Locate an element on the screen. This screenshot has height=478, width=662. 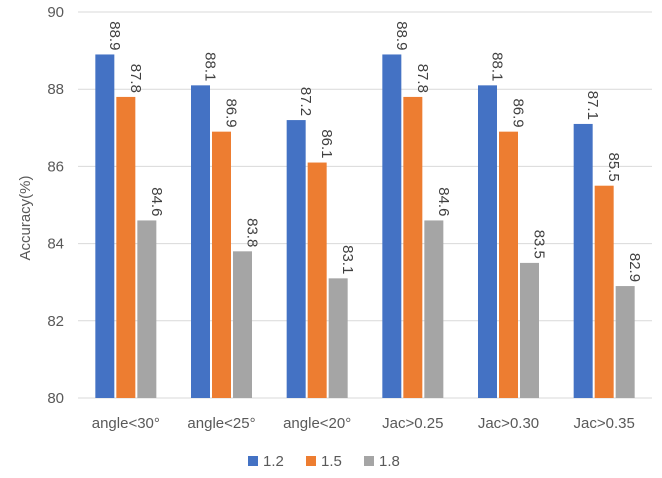
y-tick-label: 82 is located at coordinates (55, 321).